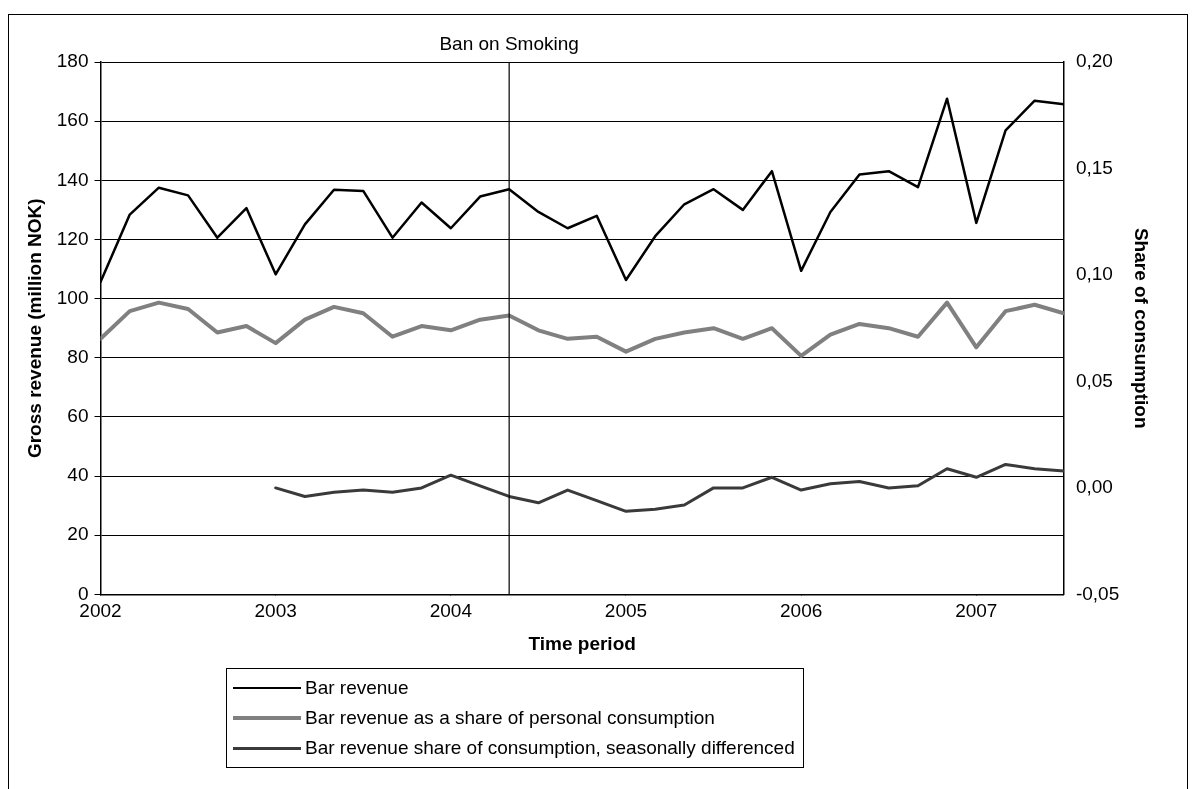 The image size is (1196, 789). I want to click on legend-label: Bar revenue as a share of personal consumption, so click(510, 718).